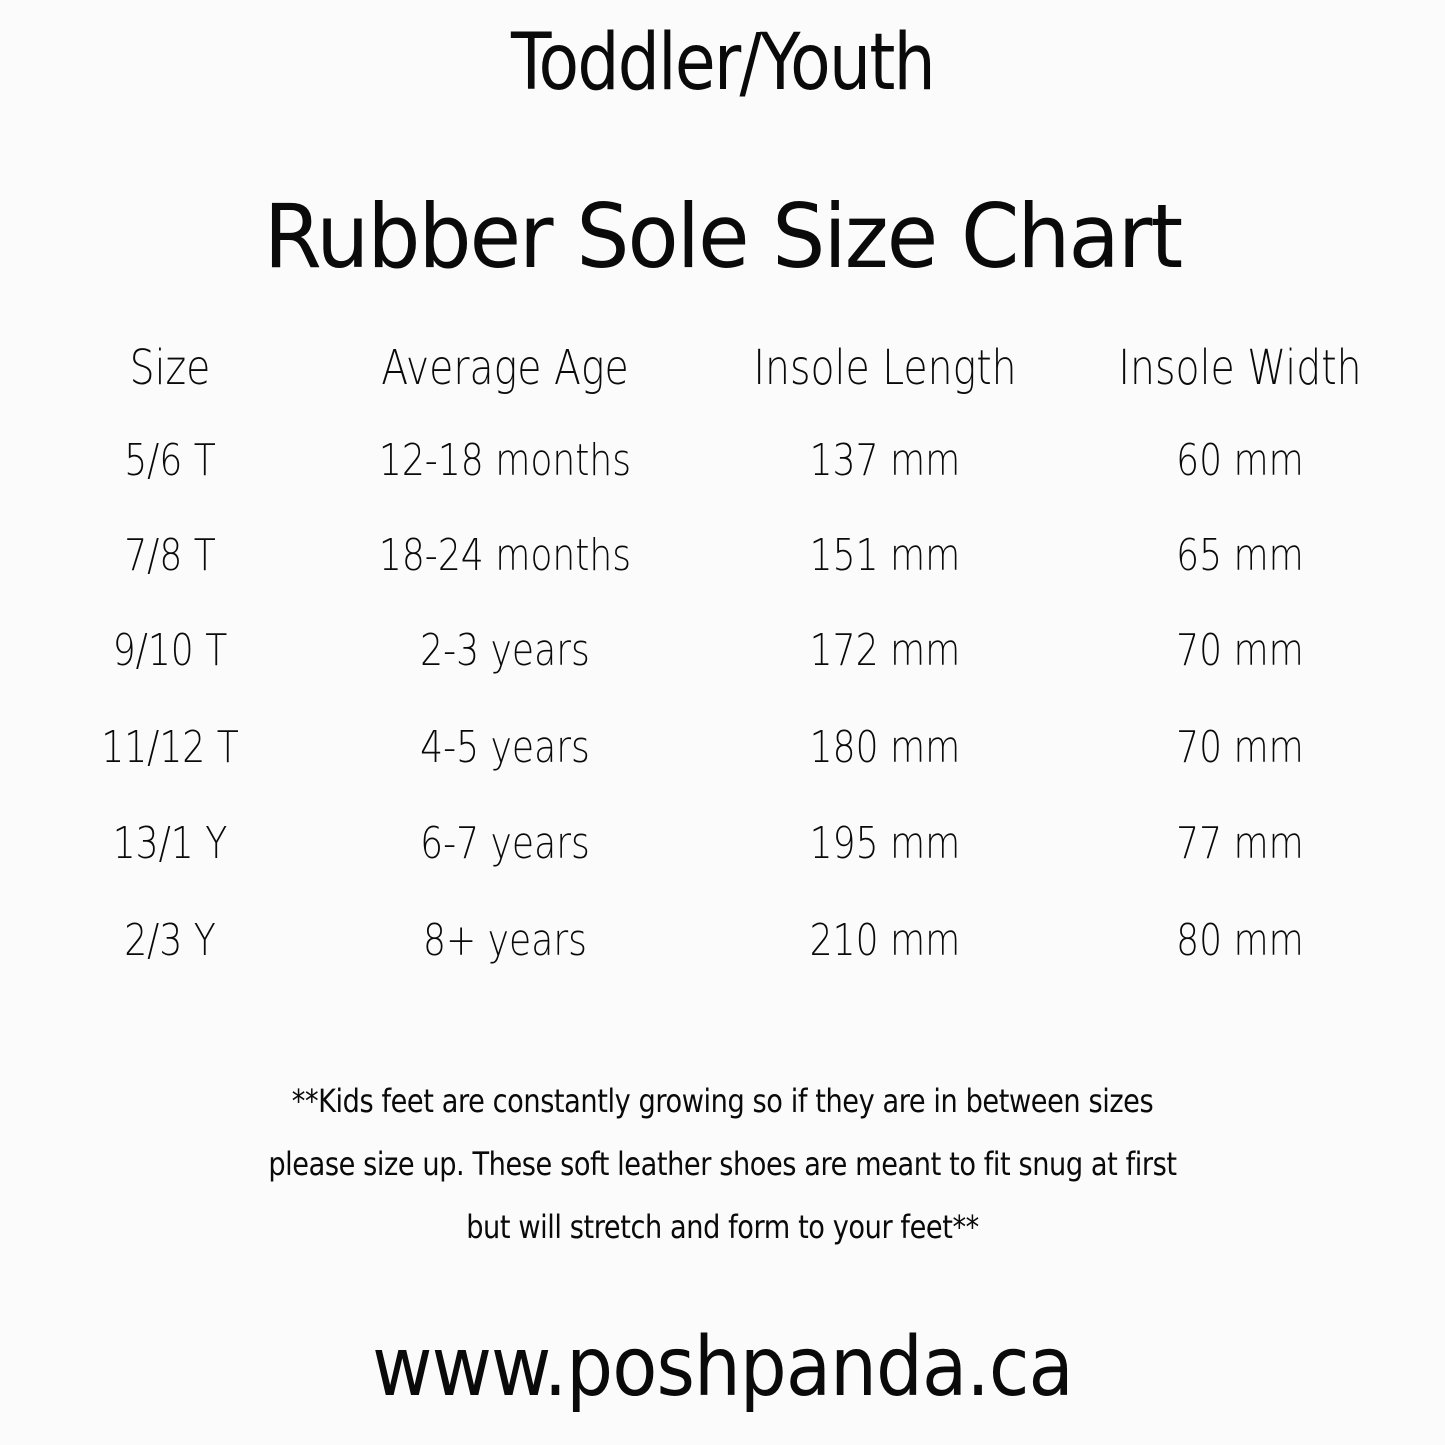 The height and width of the screenshot is (1445, 1445). Describe the element at coordinates (170, 460) in the screenshot. I see `table-cell: 5/6 T` at that location.